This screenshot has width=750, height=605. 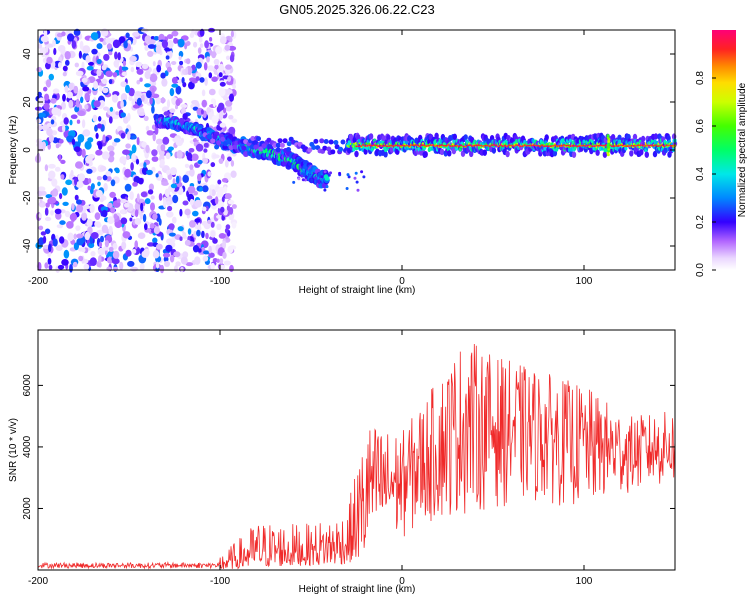 What do you see at coordinates (584, 281) in the screenshot?
I see `x-tick-label: 100` at bounding box center [584, 281].